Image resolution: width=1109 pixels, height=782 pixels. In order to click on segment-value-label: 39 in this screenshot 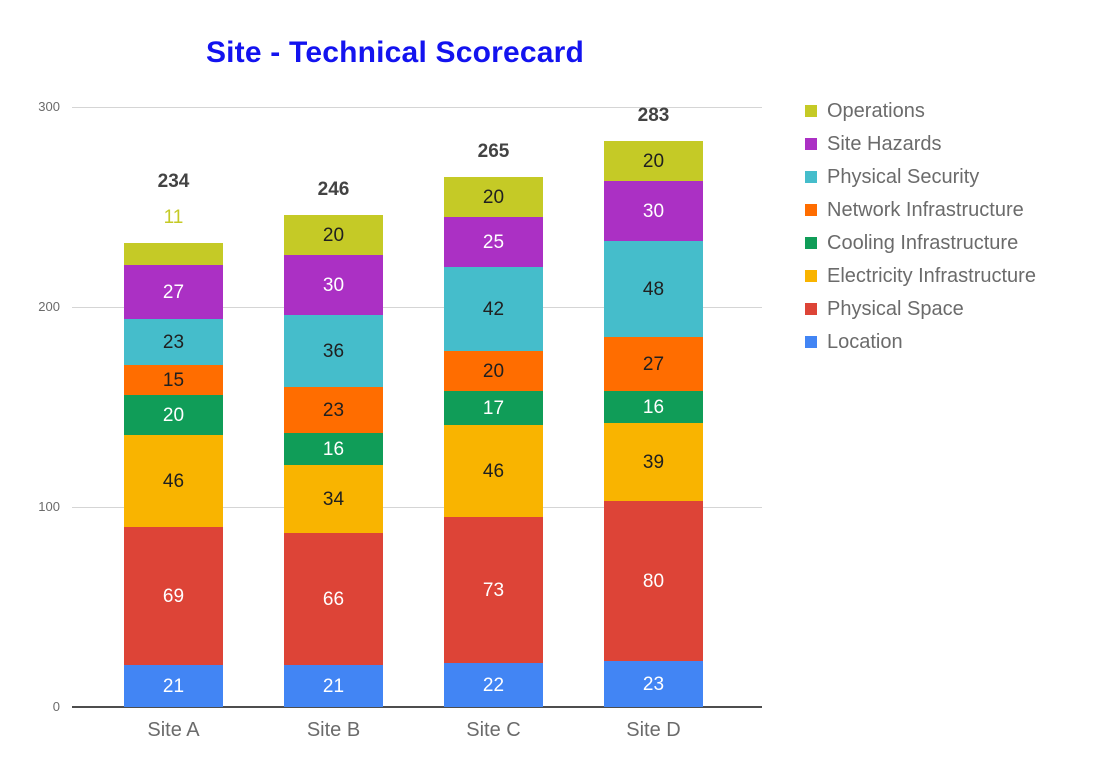, I will do `click(653, 462)`.